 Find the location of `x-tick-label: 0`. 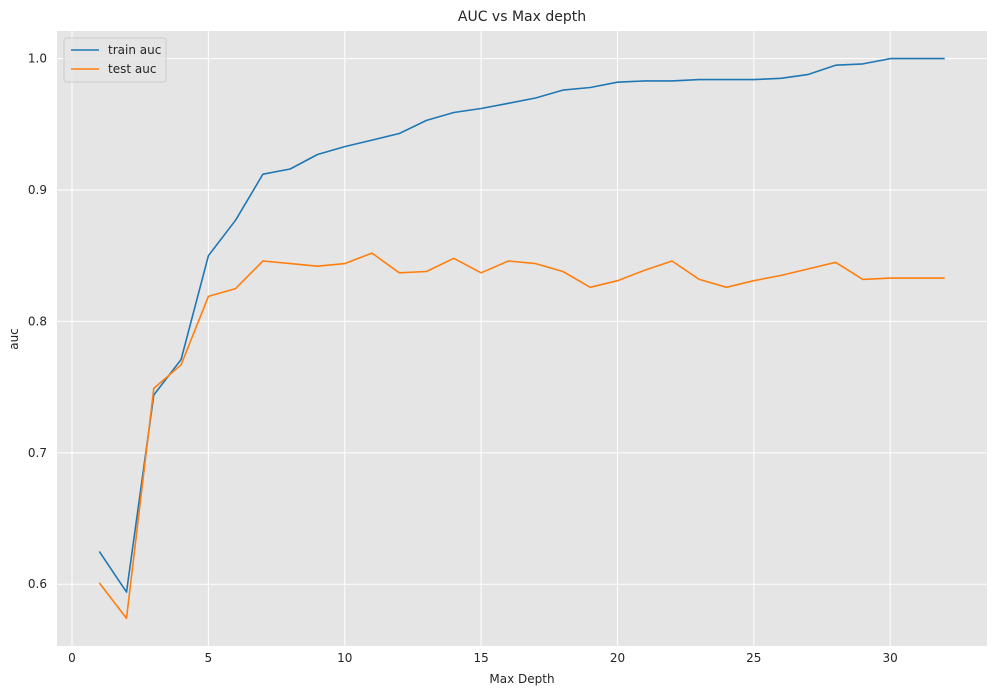

x-tick-label: 0 is located at coordinates (72, 658).